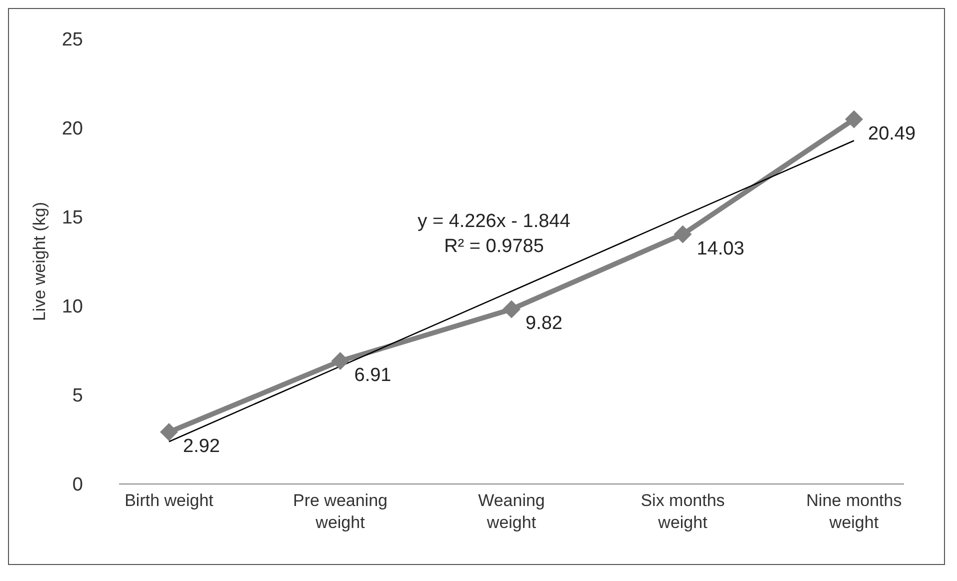 The image size is (957, 581). Describe the element at coordinates (72, 129) in the screenshot. I see `y-tick-label: 20` at that location.